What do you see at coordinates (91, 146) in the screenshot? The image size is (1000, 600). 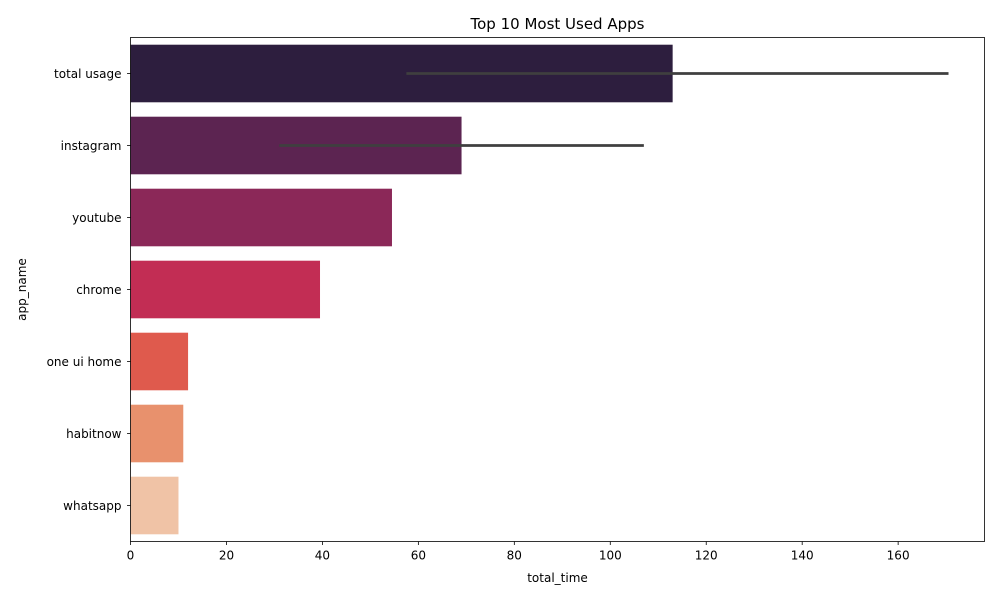 I see `y-tick-label: instagram` at bounding box center [91, 146].